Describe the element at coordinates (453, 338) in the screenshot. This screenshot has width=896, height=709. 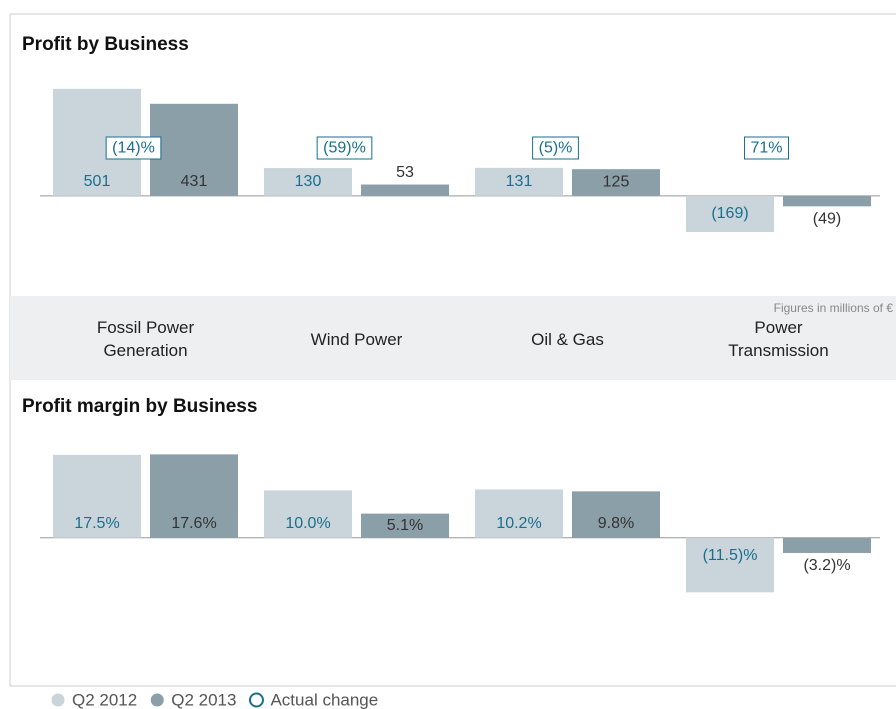
I see `category-band` at that location.